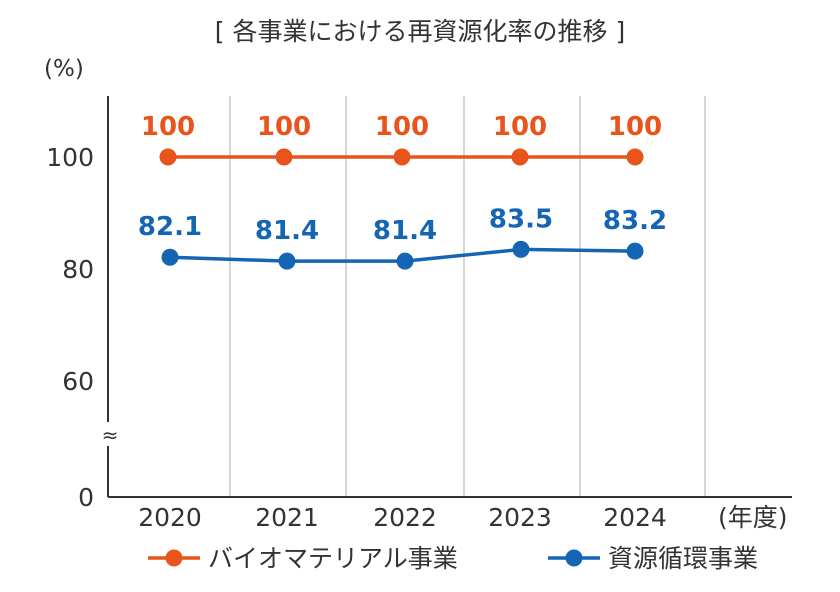  I want to click on legend-label-1: バイオマテリアル事業, so click(333, 558).